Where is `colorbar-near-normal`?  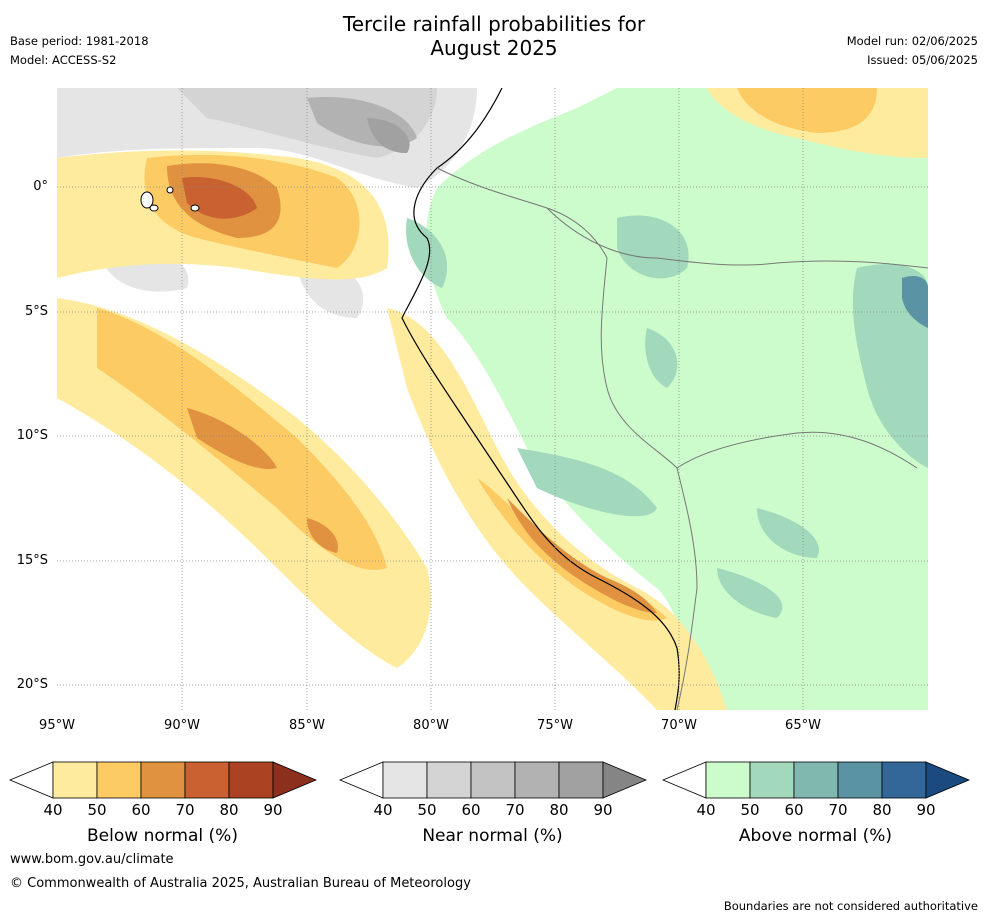 colorbar-near-normal is located at coordinates (493, 780).